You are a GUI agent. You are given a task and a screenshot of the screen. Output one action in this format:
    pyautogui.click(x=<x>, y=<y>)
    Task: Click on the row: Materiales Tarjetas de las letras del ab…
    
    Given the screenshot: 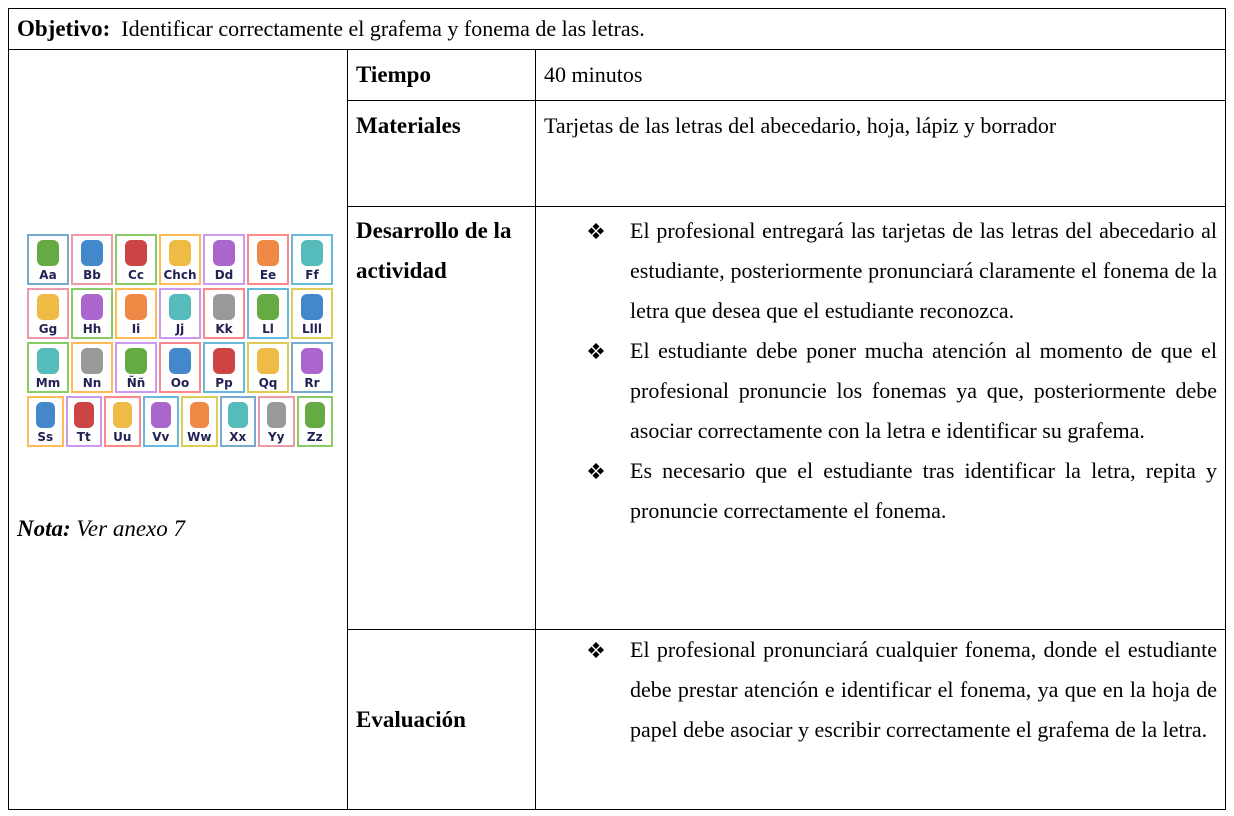 What is the action you would take?
    pyautogui.click(x=618, y=153)
    